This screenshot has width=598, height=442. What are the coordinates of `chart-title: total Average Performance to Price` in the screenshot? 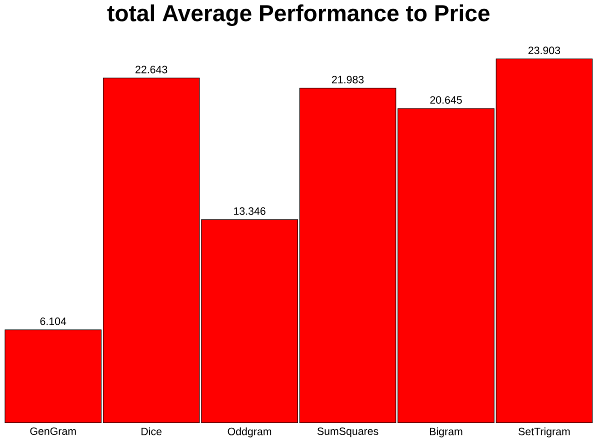 It's located at (298, 15).